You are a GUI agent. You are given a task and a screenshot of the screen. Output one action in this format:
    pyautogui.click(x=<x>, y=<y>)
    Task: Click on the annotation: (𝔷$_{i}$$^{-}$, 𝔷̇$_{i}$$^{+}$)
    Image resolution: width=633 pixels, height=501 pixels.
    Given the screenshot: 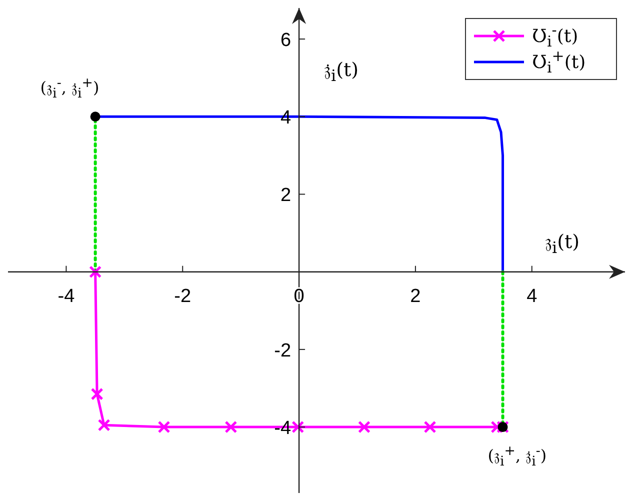 What is the action you would take?
    pyautogui.click(x=70, y=88)
    